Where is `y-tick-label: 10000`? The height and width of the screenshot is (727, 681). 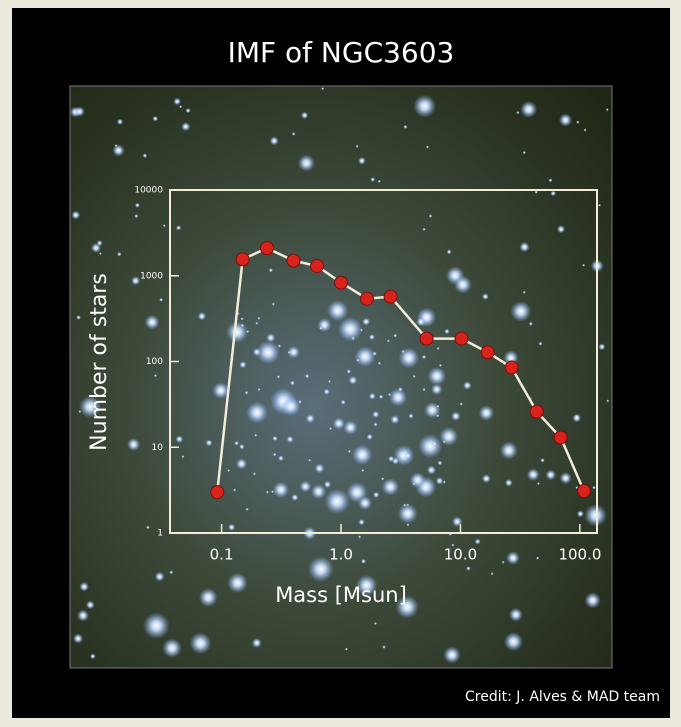
y-tick-label: 10000 is located at coordinates (148, 191).